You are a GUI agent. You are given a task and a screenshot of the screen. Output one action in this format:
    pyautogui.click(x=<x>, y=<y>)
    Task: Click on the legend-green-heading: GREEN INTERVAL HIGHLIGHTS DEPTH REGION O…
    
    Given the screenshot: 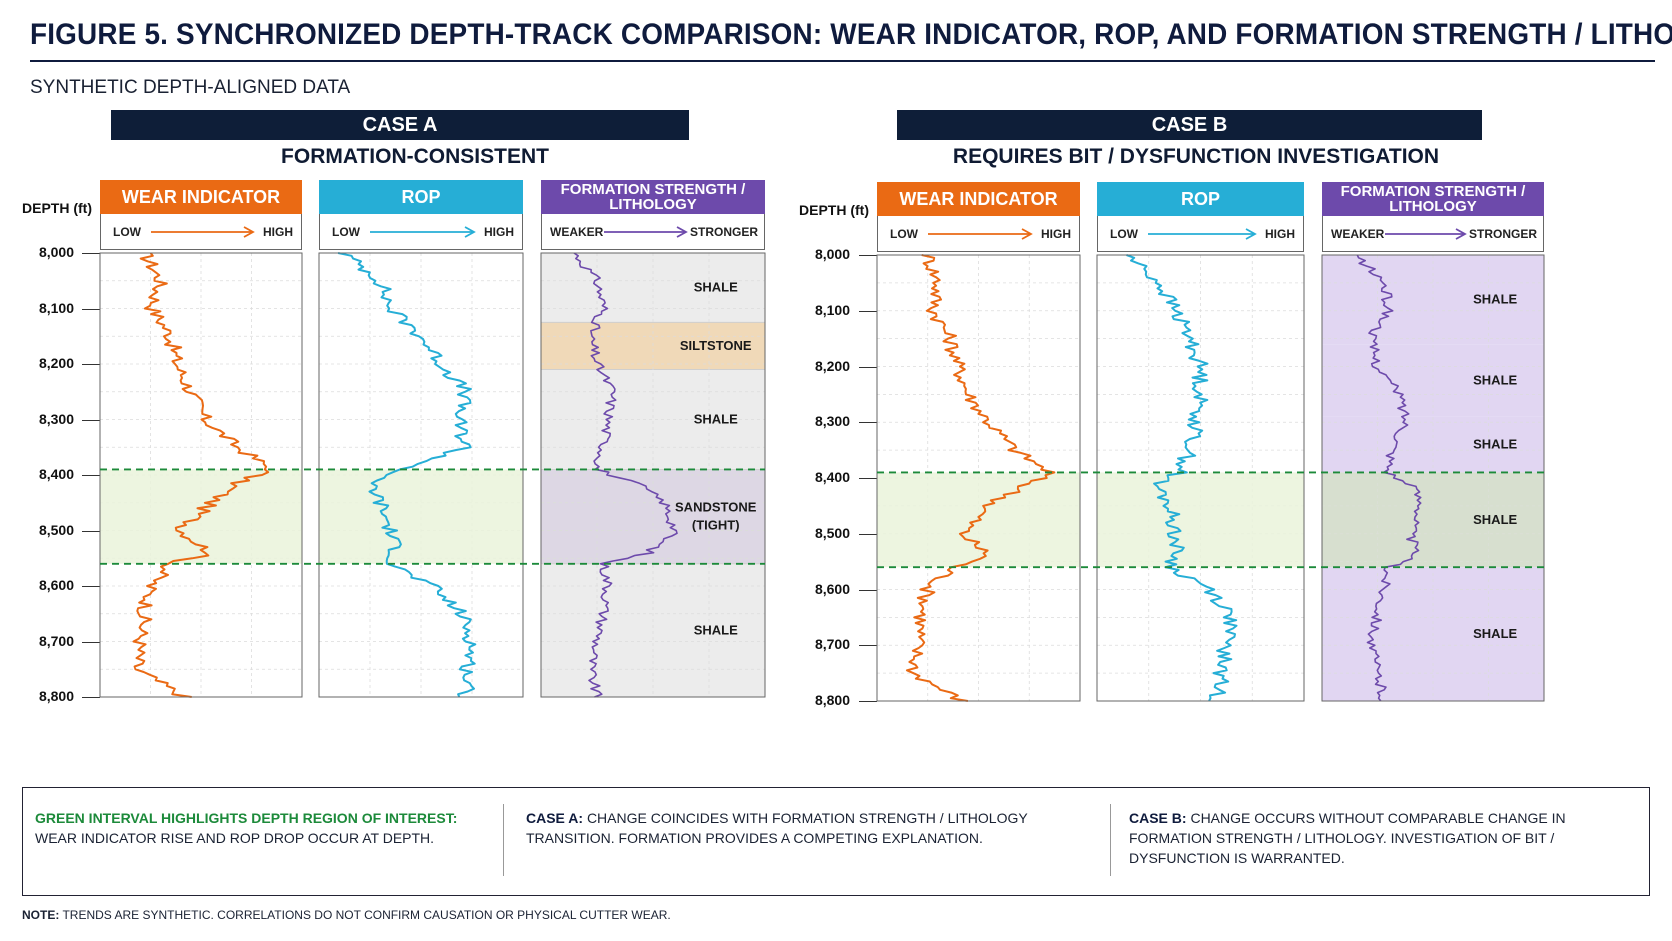 What is the action you would take?
    pyautogui.click(x=246, y=818)
    